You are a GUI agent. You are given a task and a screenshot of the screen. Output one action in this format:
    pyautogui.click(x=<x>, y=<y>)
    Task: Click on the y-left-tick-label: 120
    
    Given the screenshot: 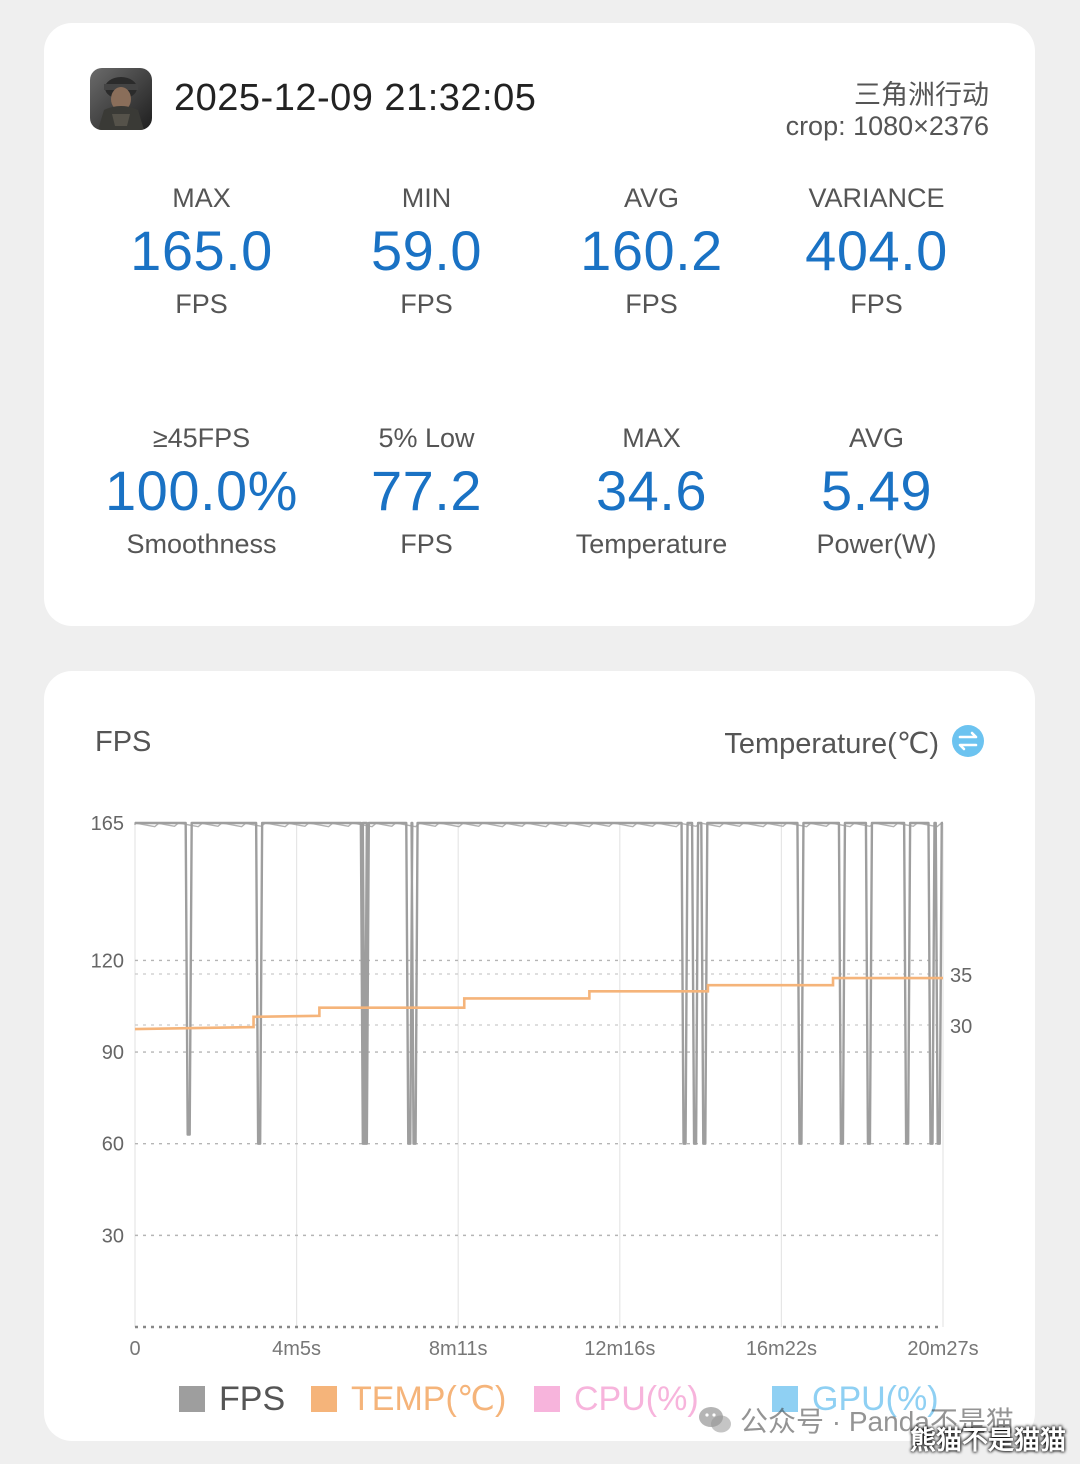 What is the action you would take?
    pyautogui.click(x=107, y=961)
    